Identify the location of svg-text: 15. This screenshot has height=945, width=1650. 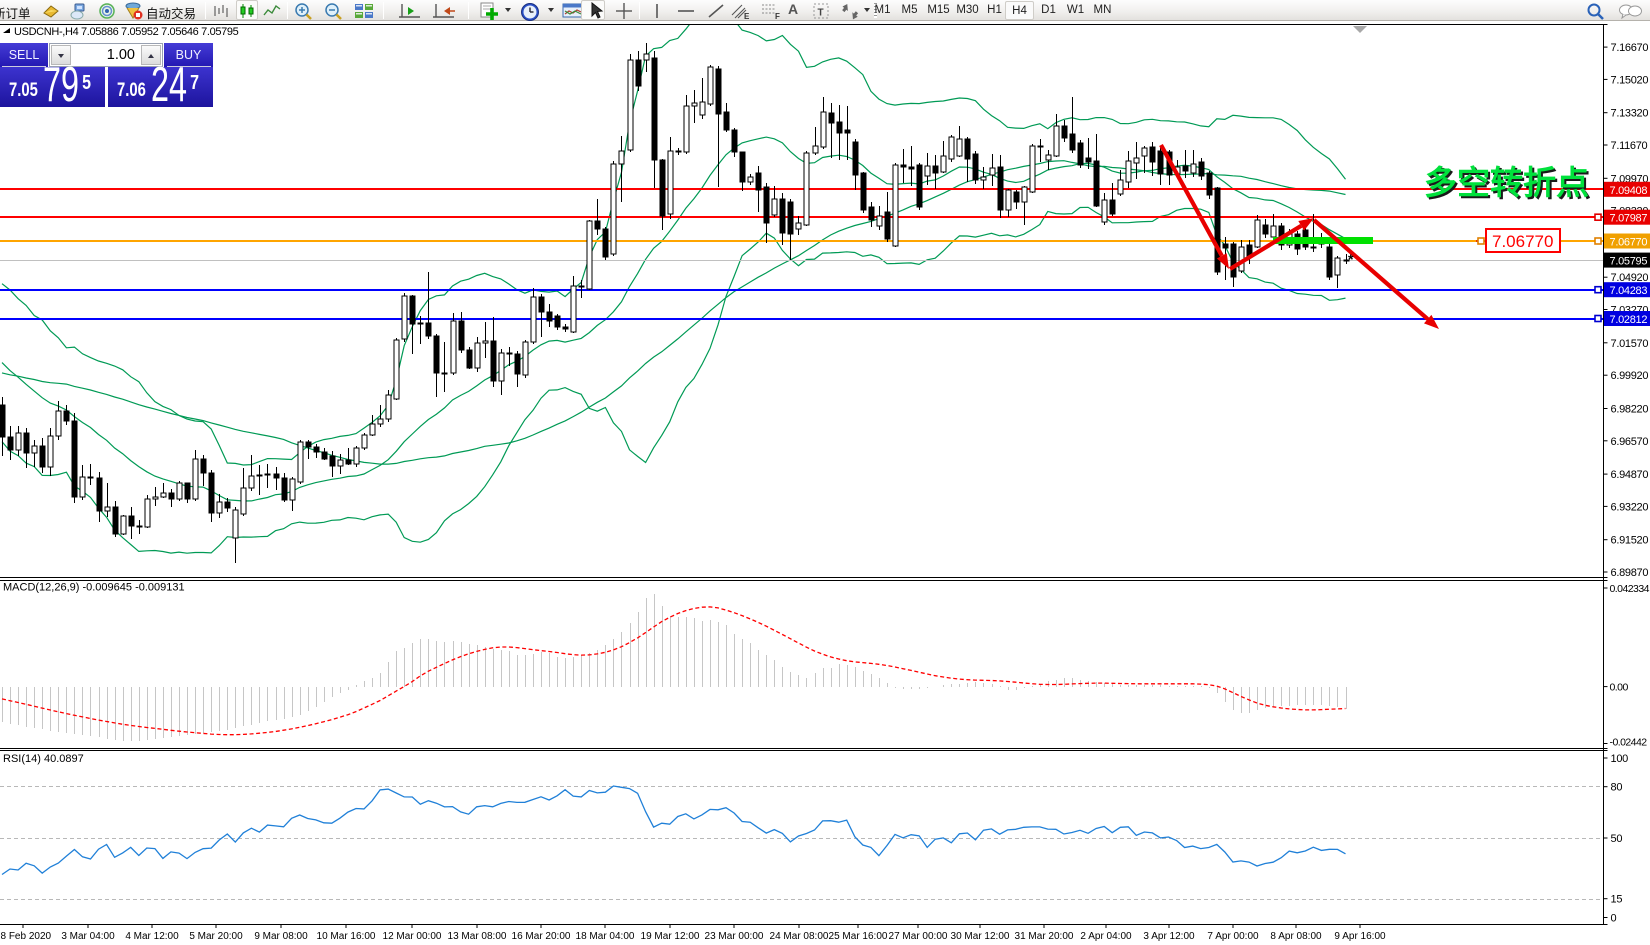
(1617, 900).